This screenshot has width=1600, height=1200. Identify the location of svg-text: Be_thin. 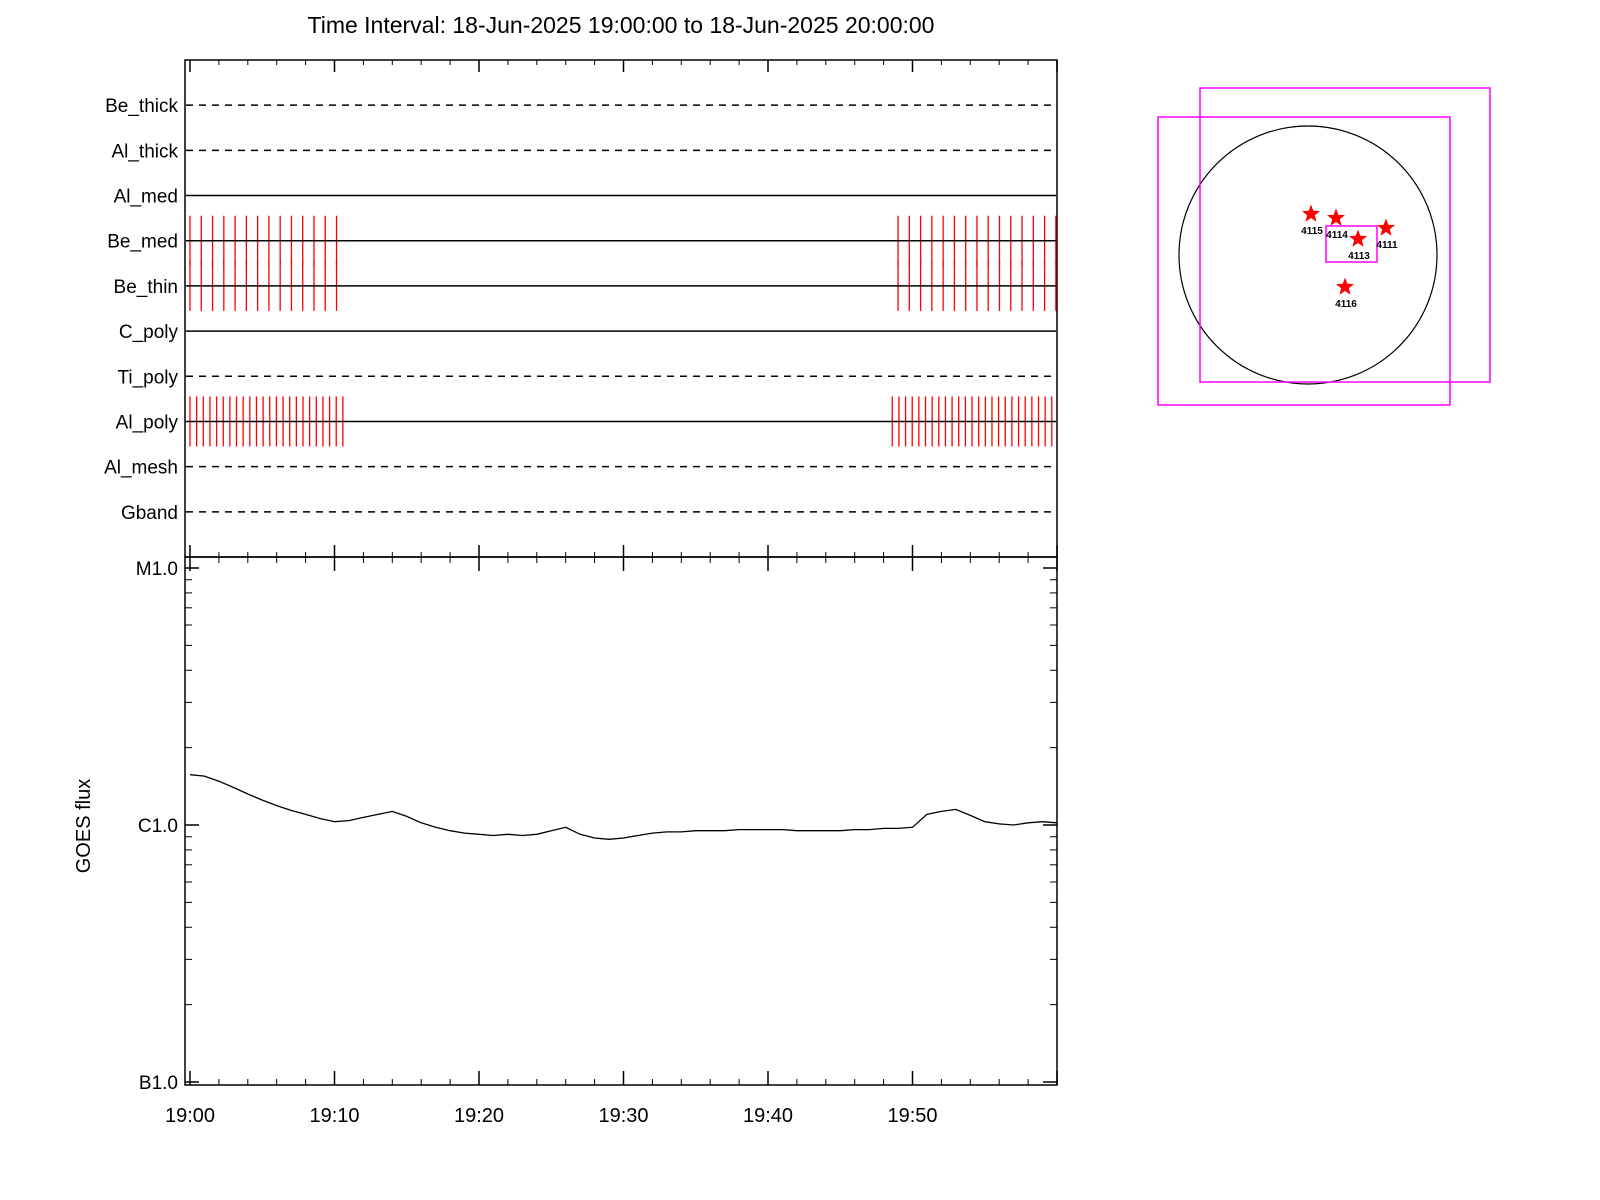
(146, 287).